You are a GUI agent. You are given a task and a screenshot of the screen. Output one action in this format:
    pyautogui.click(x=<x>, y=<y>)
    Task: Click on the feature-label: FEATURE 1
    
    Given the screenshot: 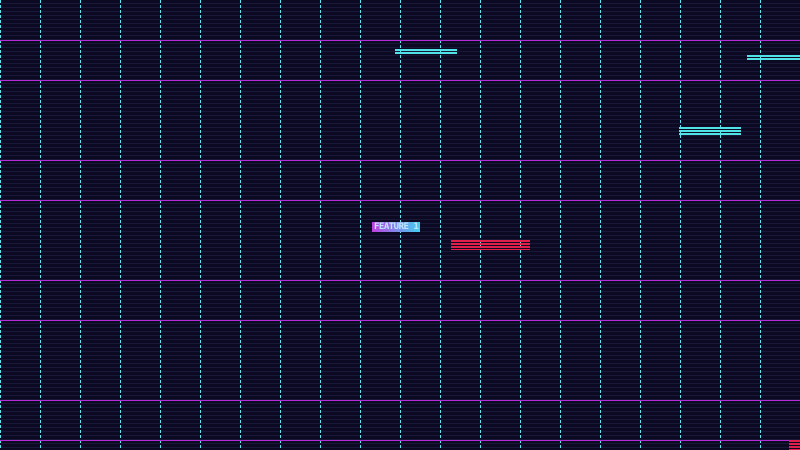 What is the action you would take?
    pyautogui.click(x=396, y=227)
    